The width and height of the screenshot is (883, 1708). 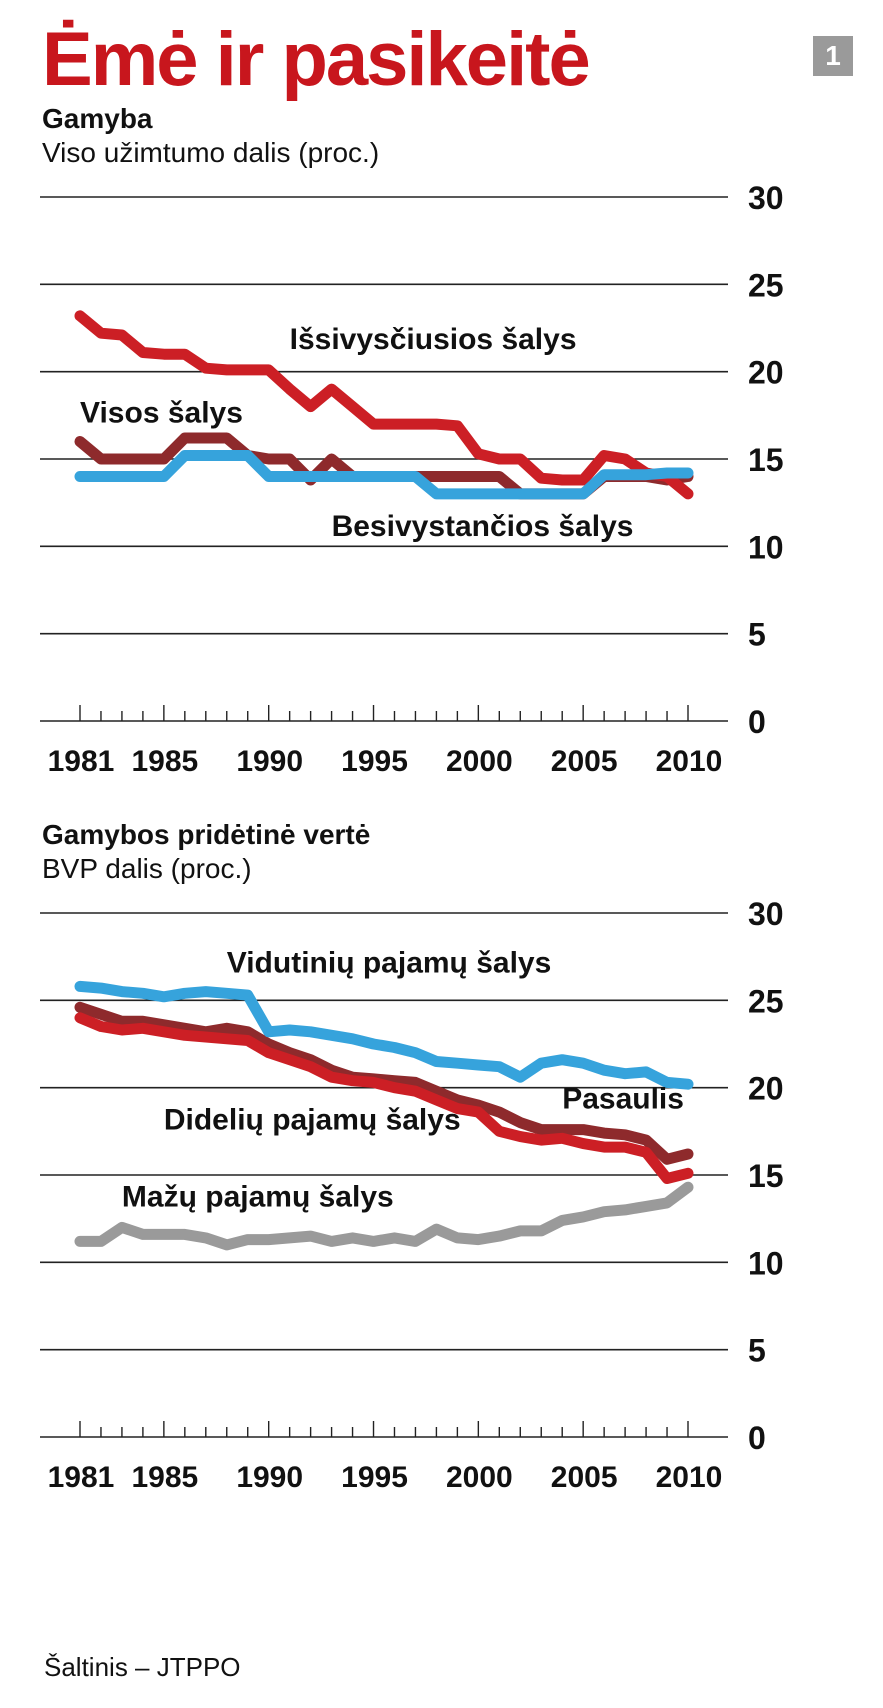 I want to click on chart1-ytick-label: 5, so click(x=757, y=1351).